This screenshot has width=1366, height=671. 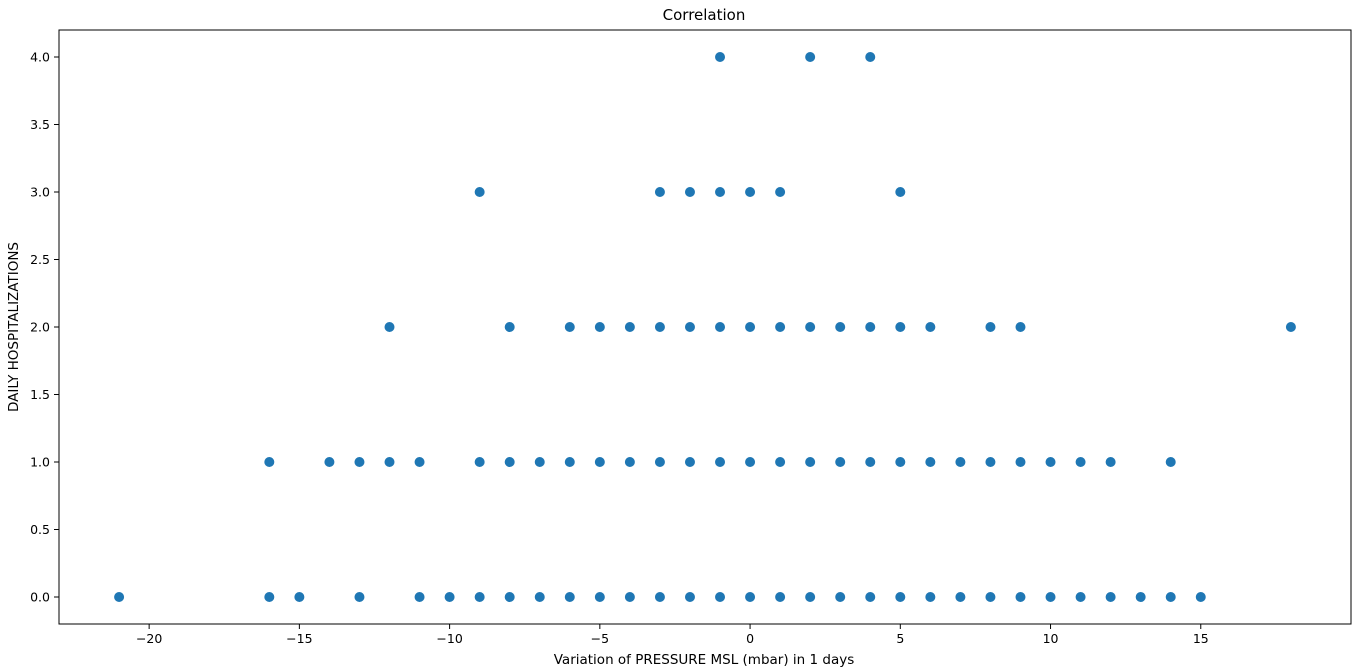 What do you see at coordinates (40, 259) in the screenshot?
I see `y-tick-label: 2.5` at bounding box center [40, 259].